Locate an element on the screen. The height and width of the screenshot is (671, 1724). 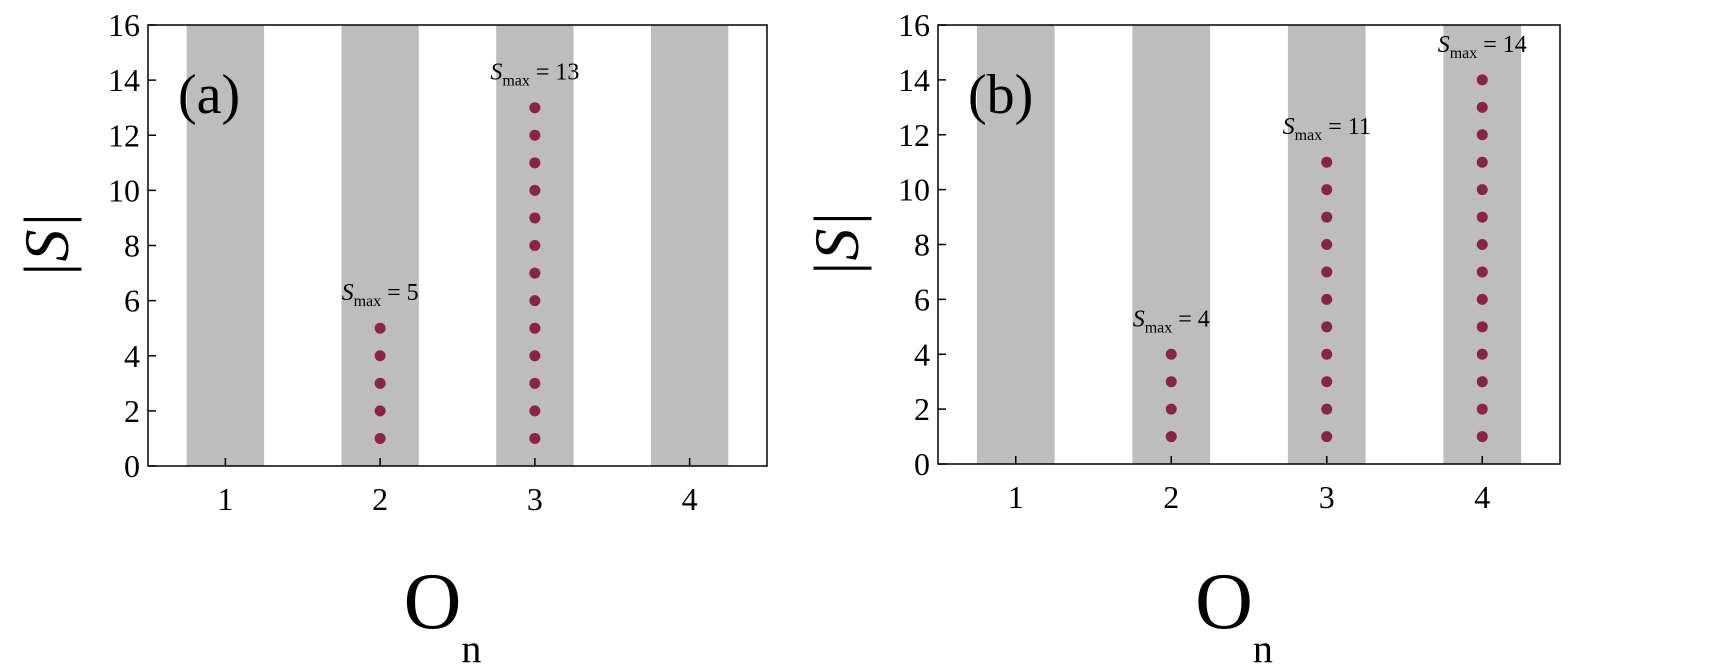
x-axis-label-sub: n is located at coordinates (471, 648).